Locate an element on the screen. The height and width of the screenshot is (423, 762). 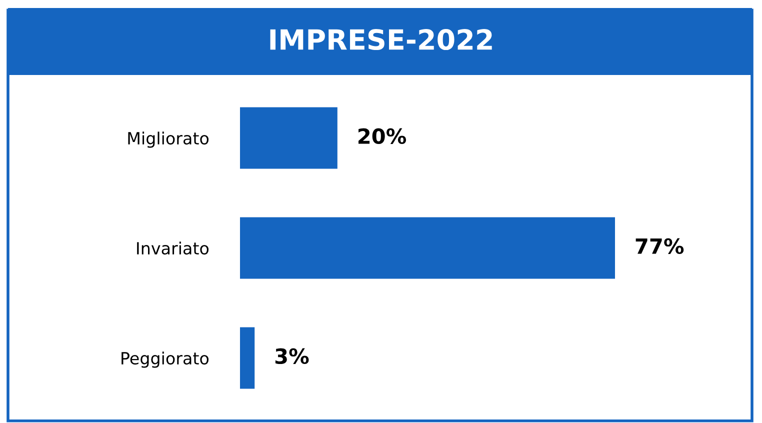
y-tick-label: Migliorato is located at coordinates (168, 140).